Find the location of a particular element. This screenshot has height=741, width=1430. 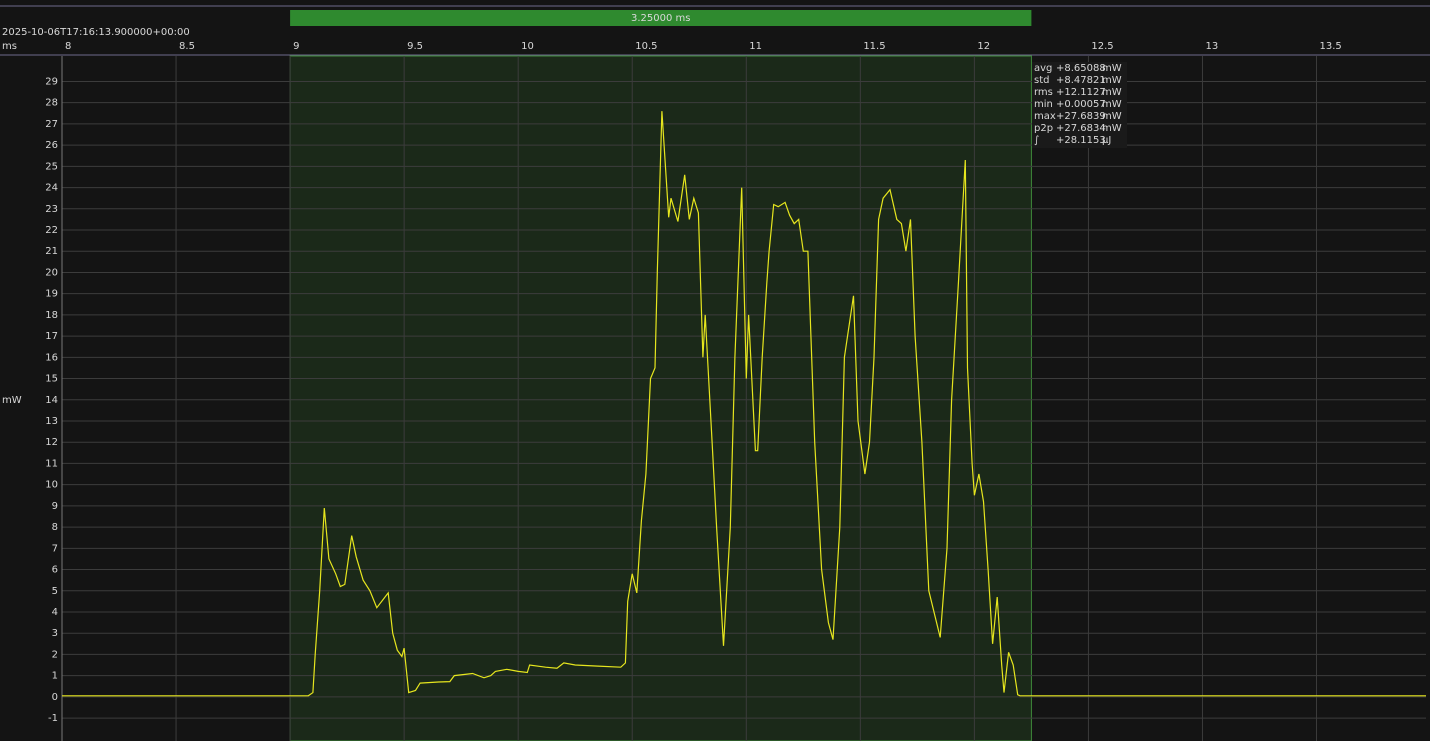

x-tick-label: 9 is located at coordinates (296, 46).